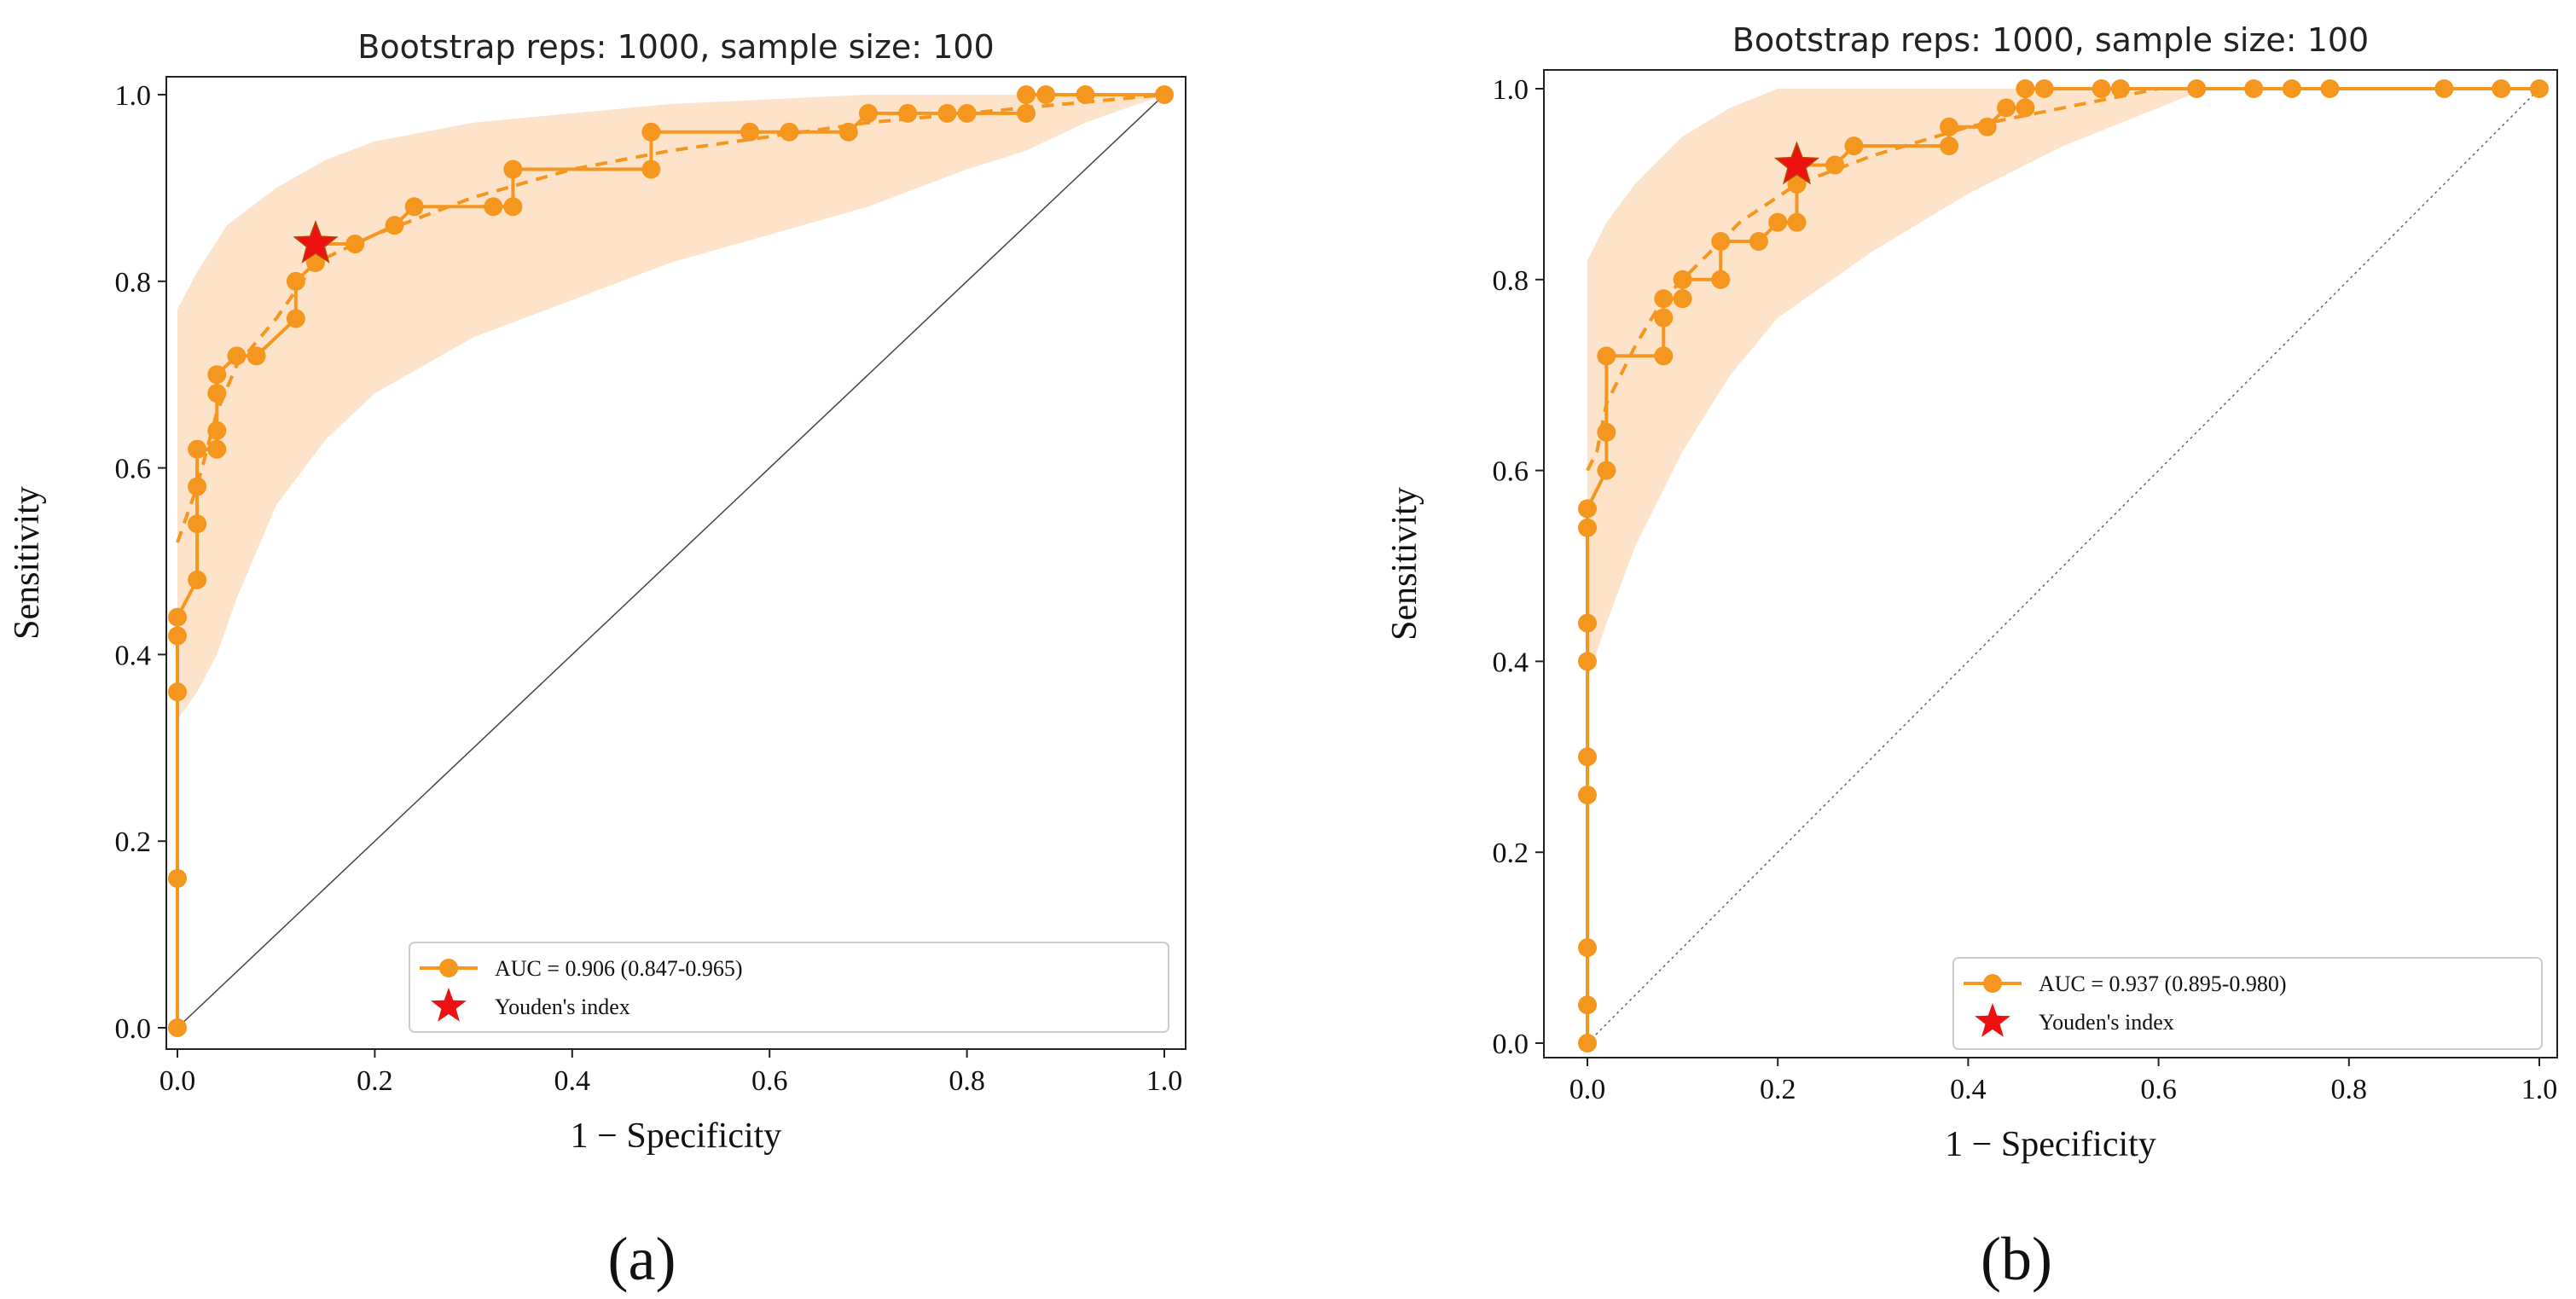  Describe the element at coordinates (448, 968) in the screenshot. I see `legend-marker-swatch` at that location.